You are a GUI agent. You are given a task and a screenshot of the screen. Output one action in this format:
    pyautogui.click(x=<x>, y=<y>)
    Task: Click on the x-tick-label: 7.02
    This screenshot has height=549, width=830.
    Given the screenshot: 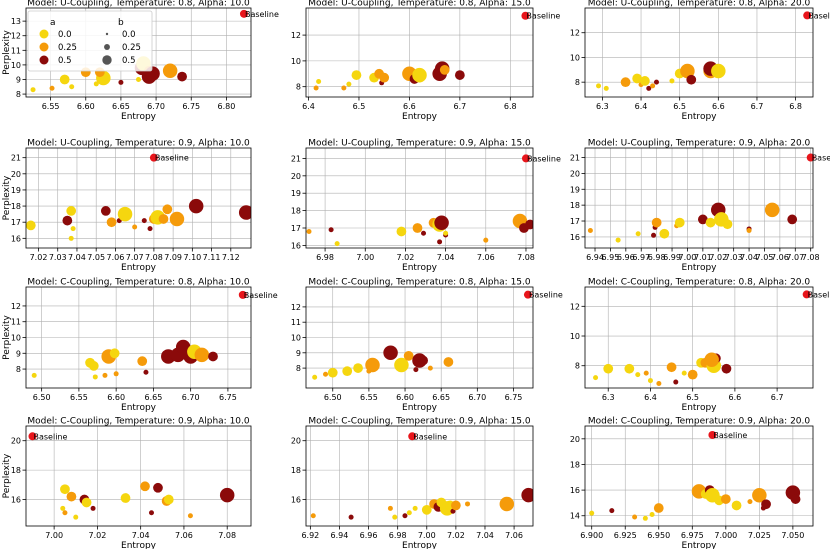 What is the action you would take?
    pyautogui.click(x=718, y=257)
    